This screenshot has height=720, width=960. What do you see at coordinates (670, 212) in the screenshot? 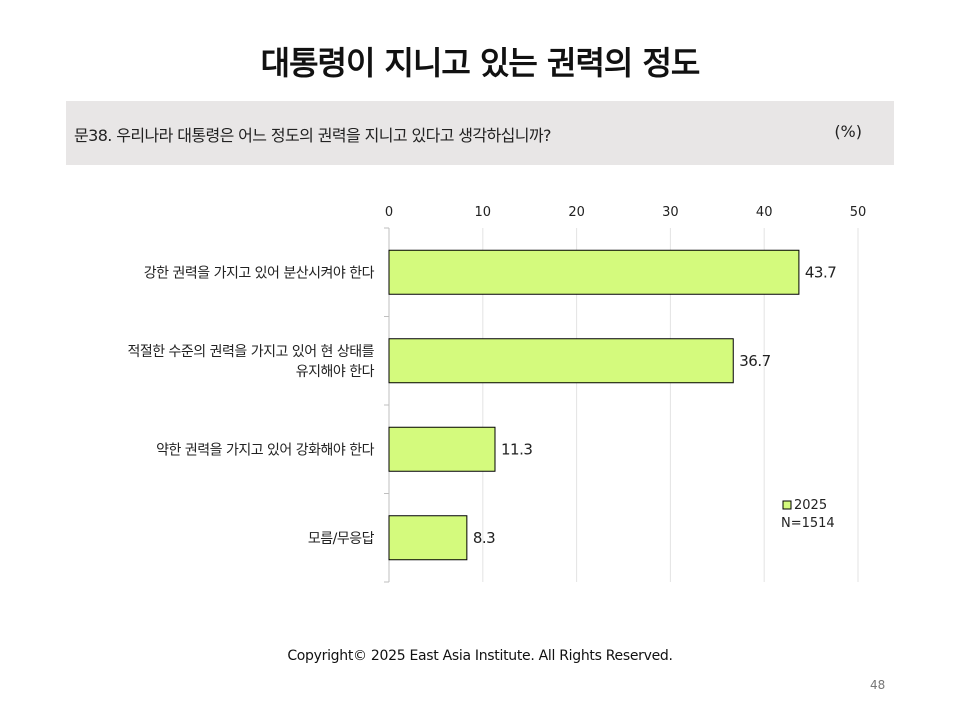
I see `x-tick-label: 30` at bounding box center [670, 212].